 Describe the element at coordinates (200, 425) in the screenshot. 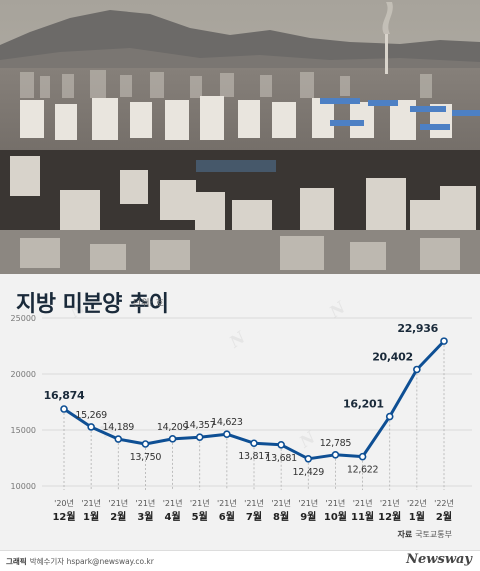

I see `data-label: 14,357` at that location.